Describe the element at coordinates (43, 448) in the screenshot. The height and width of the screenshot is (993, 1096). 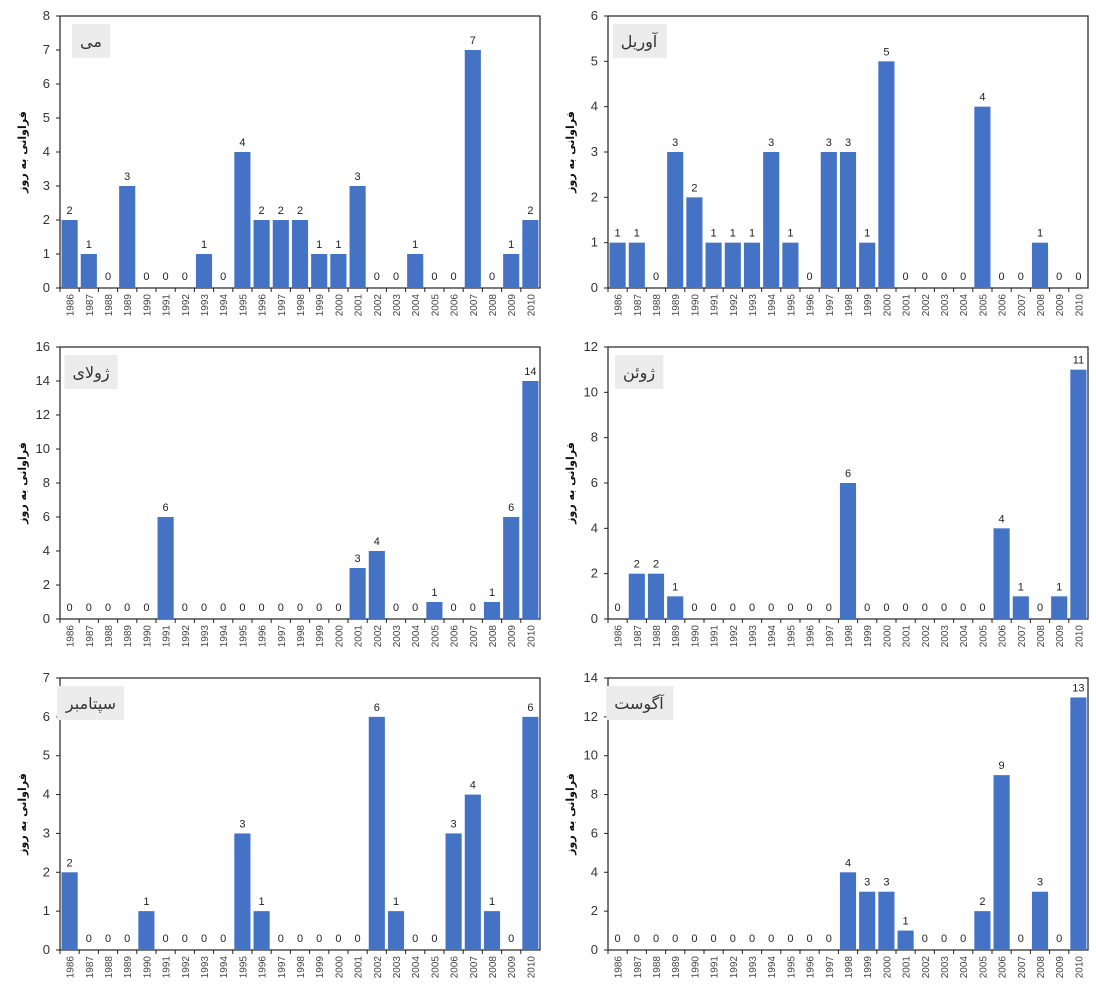
I see `y-tick-label: 10` at that location.